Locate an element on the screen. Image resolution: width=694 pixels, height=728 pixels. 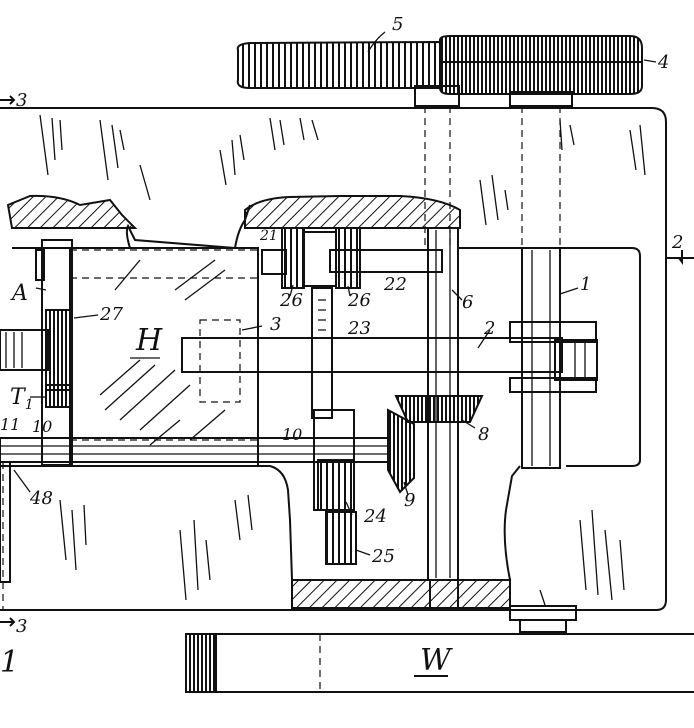
label-11: 11 is located at coordinates (10, 424).